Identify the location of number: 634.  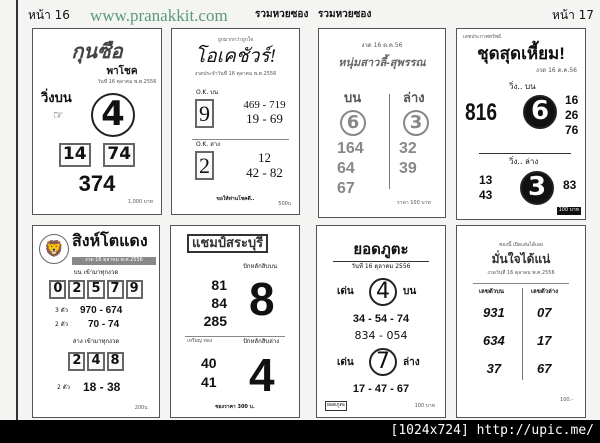
(494, 340).